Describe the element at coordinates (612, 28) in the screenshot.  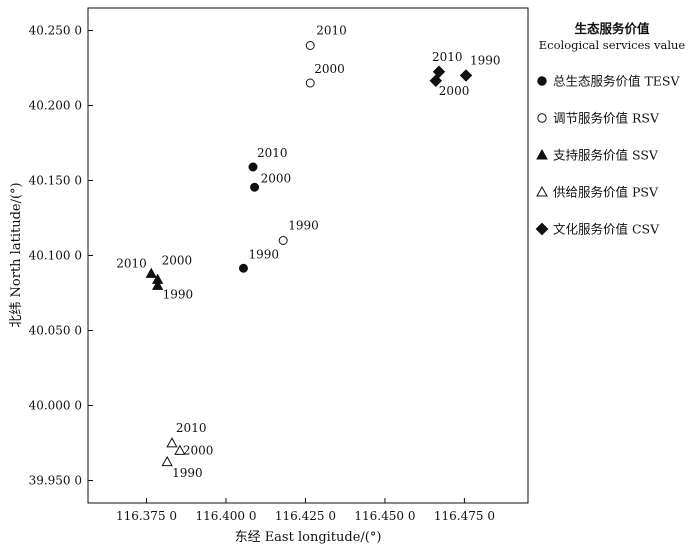
I see `legend-title: 生态服务价值` at that location.